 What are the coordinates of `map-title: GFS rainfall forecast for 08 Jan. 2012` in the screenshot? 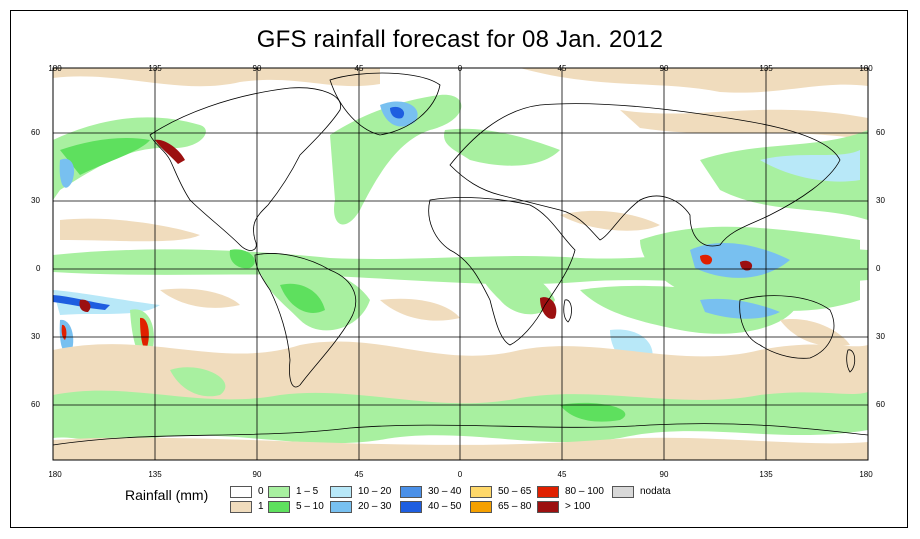 It's located at (460, 39).